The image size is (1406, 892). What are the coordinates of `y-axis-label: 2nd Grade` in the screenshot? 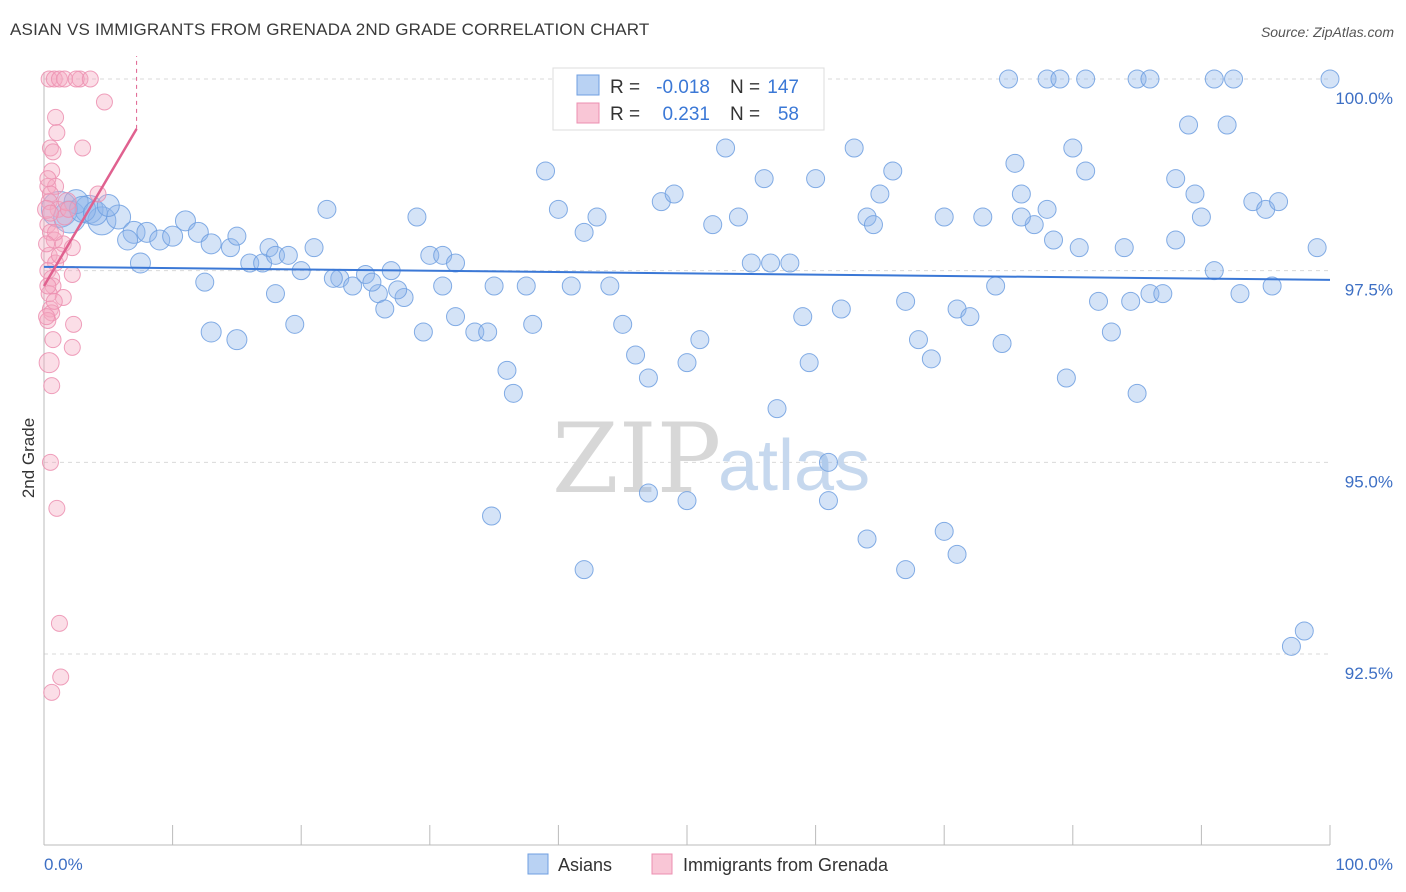 It's located at (28, 458).